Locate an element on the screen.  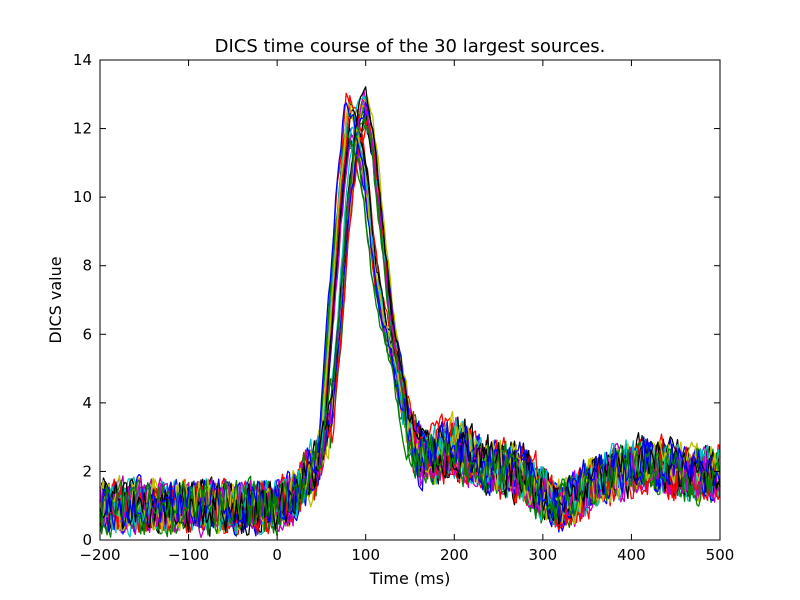
y-tick-label: 4 is located at coordinates (87, 403).